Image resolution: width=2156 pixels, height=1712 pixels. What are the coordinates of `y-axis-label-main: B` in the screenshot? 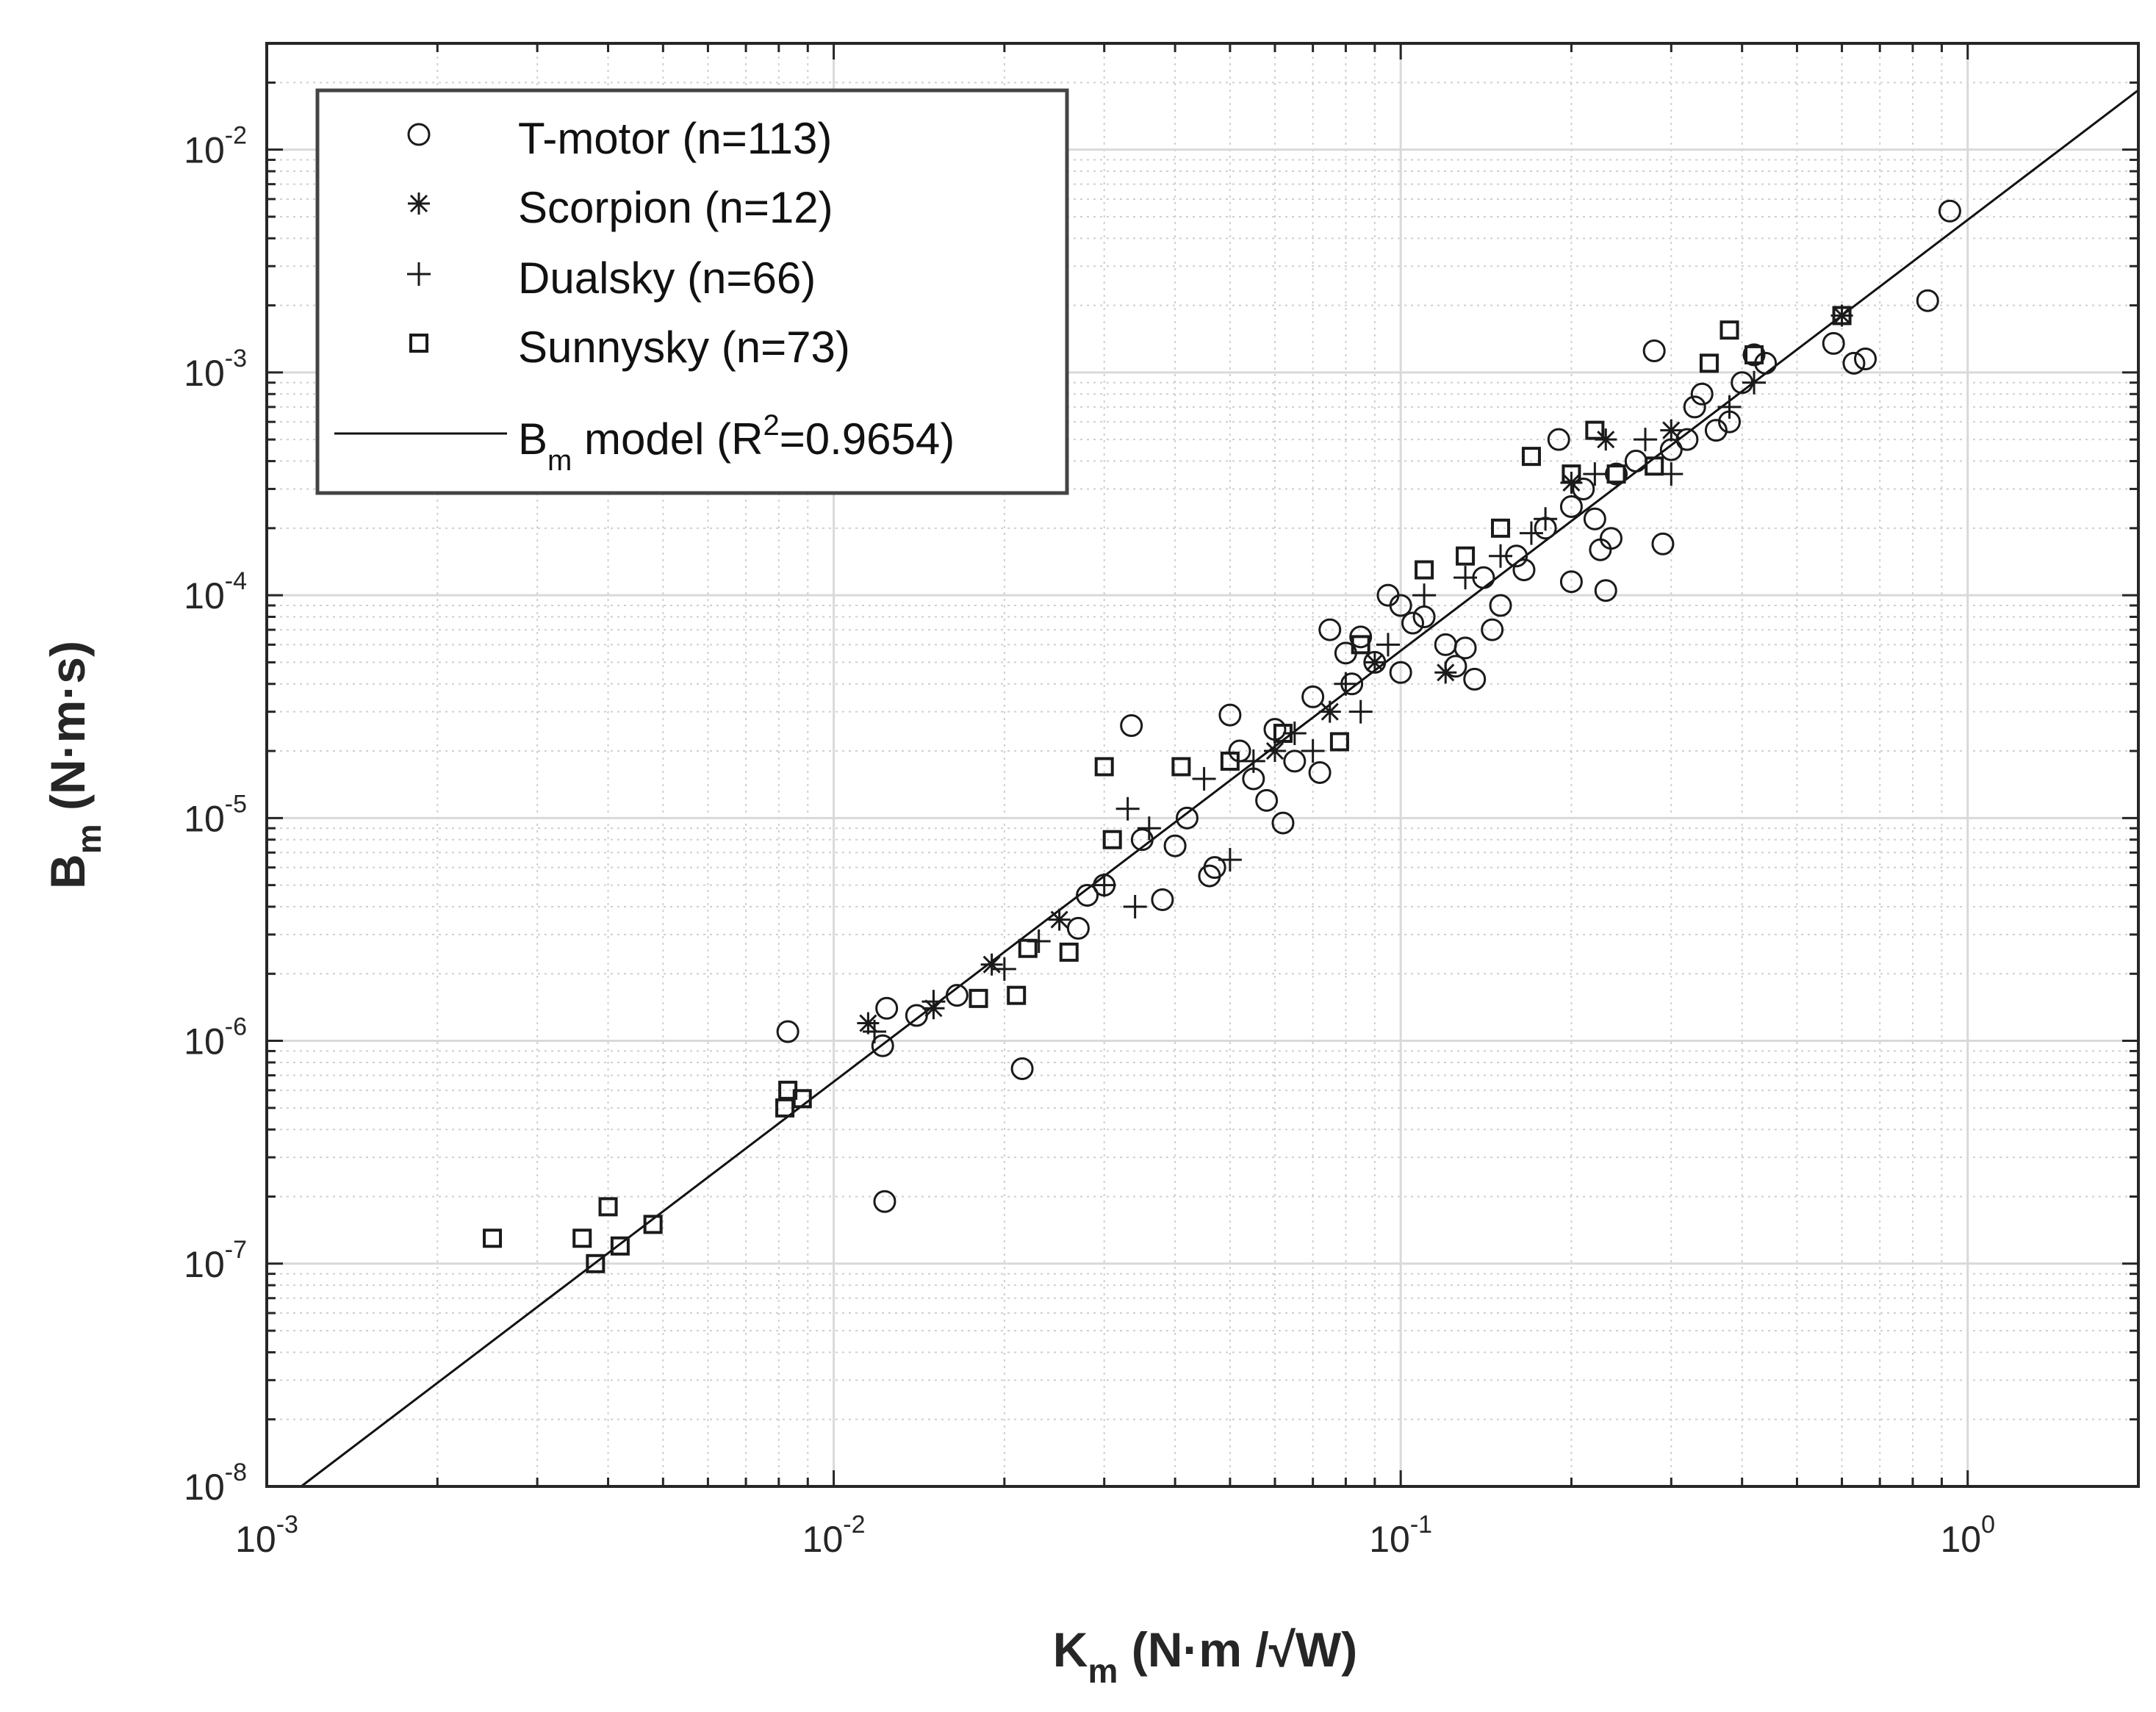 It's located at (67, 872).